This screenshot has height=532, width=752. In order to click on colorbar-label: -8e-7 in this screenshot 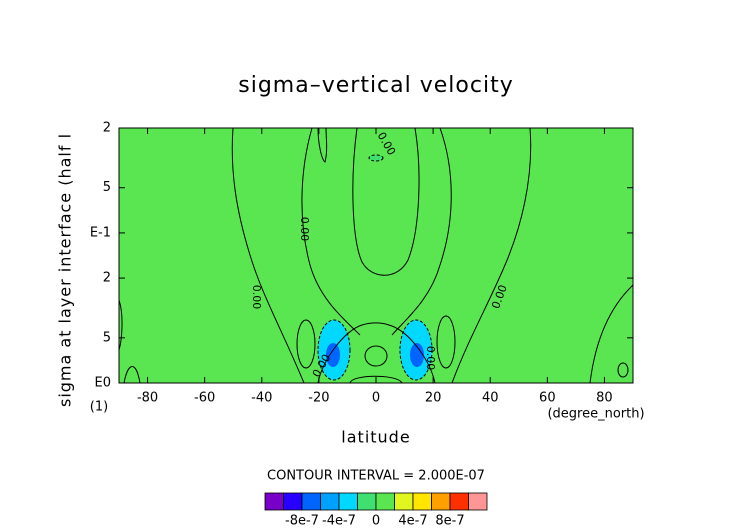, I will do `click(302, 521)`.